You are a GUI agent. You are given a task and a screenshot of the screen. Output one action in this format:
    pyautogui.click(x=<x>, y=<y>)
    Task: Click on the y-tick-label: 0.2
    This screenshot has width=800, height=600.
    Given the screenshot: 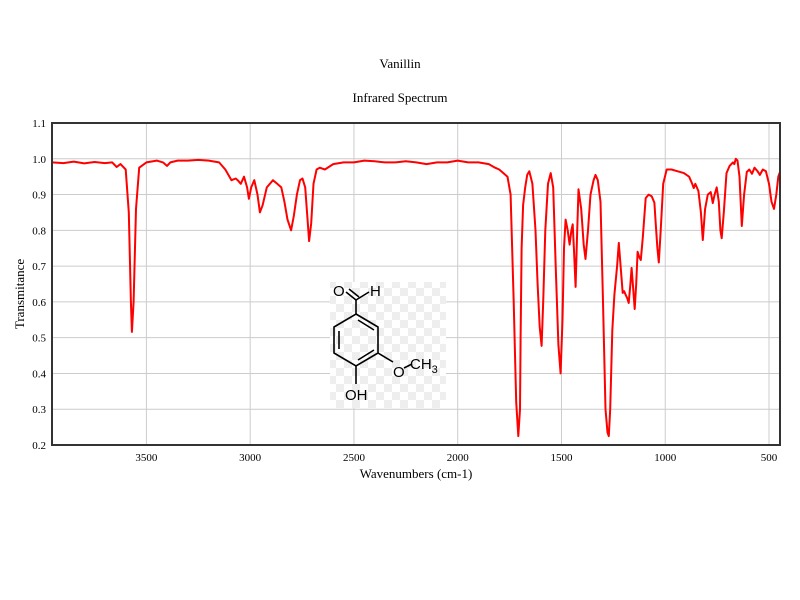 What is the action you would take?
    pyautogui.click(x=39, y=446)
    